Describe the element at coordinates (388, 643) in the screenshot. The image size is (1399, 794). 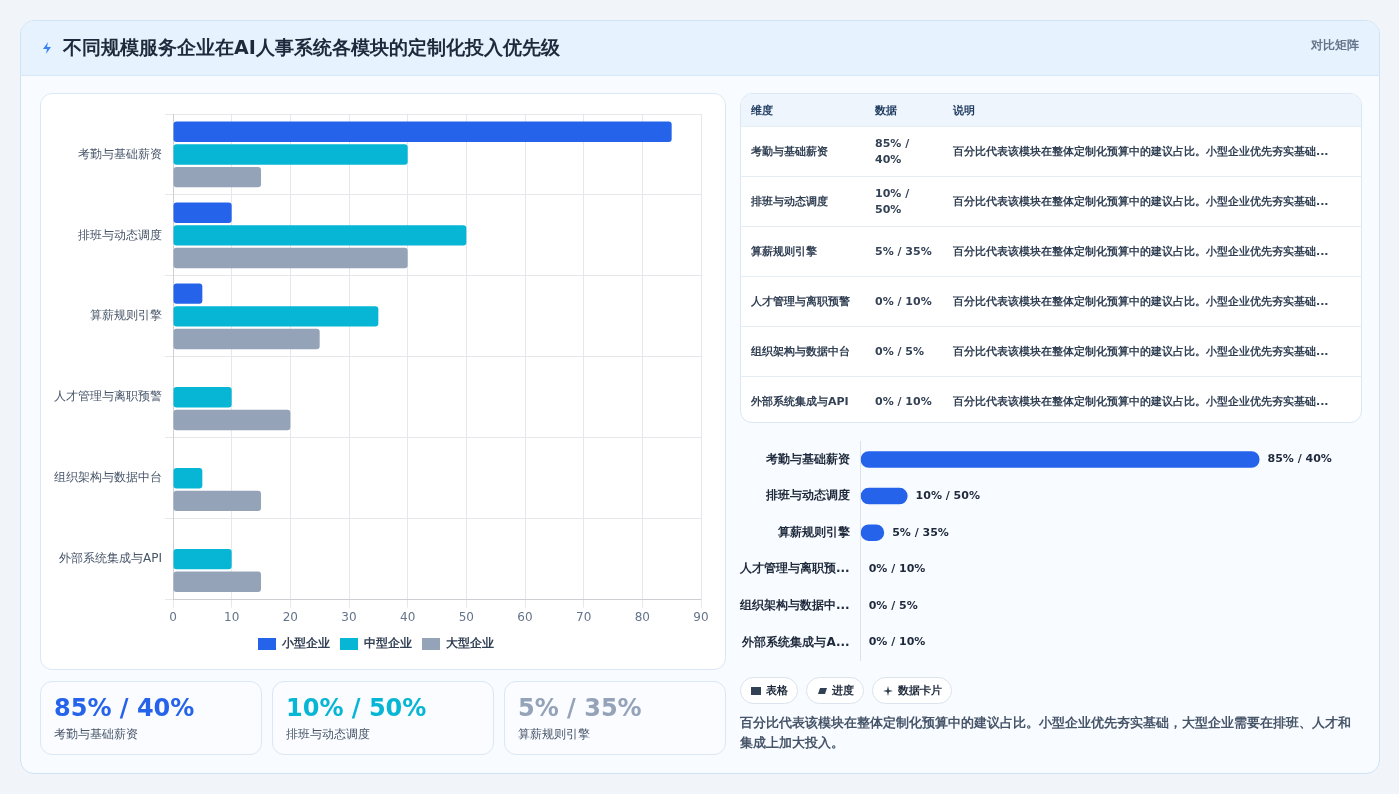
I see `legend-label: 中型企业` at that location.